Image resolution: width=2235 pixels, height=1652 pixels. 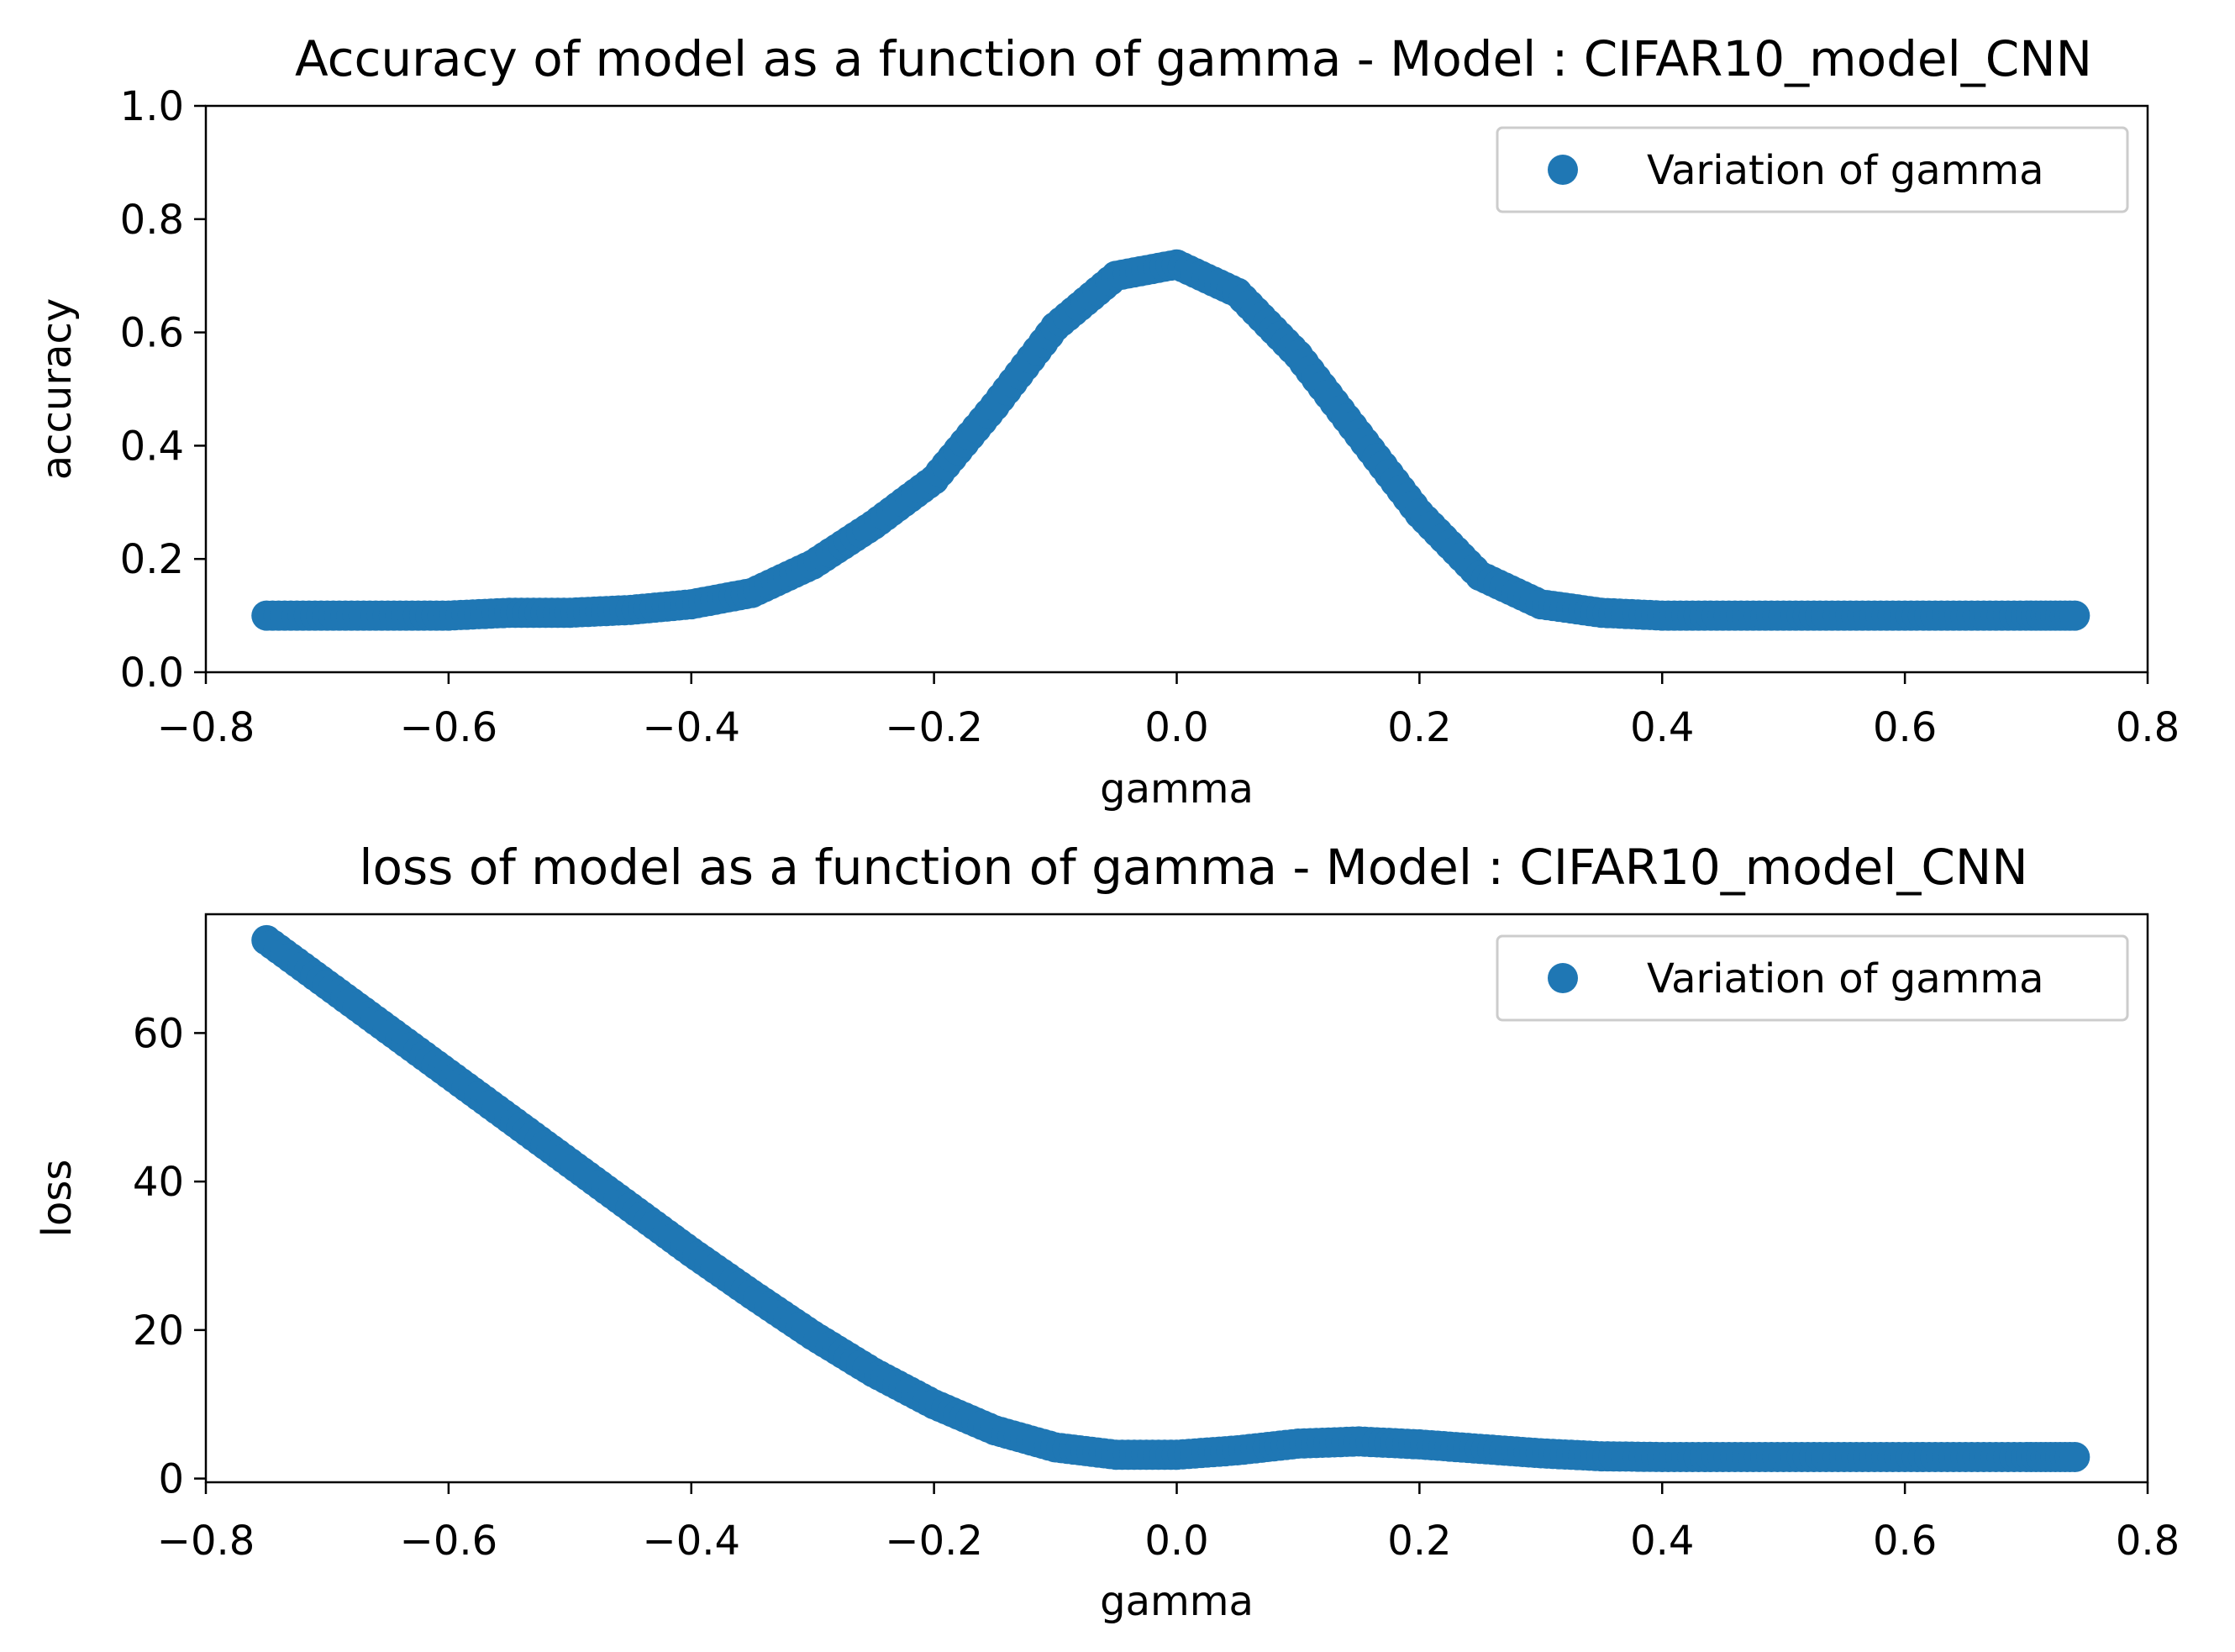 What do you see at coordinates (152, 674) in the screenshot?
I see `y-tick-label: 0.0` at bounding box center [152, 674].